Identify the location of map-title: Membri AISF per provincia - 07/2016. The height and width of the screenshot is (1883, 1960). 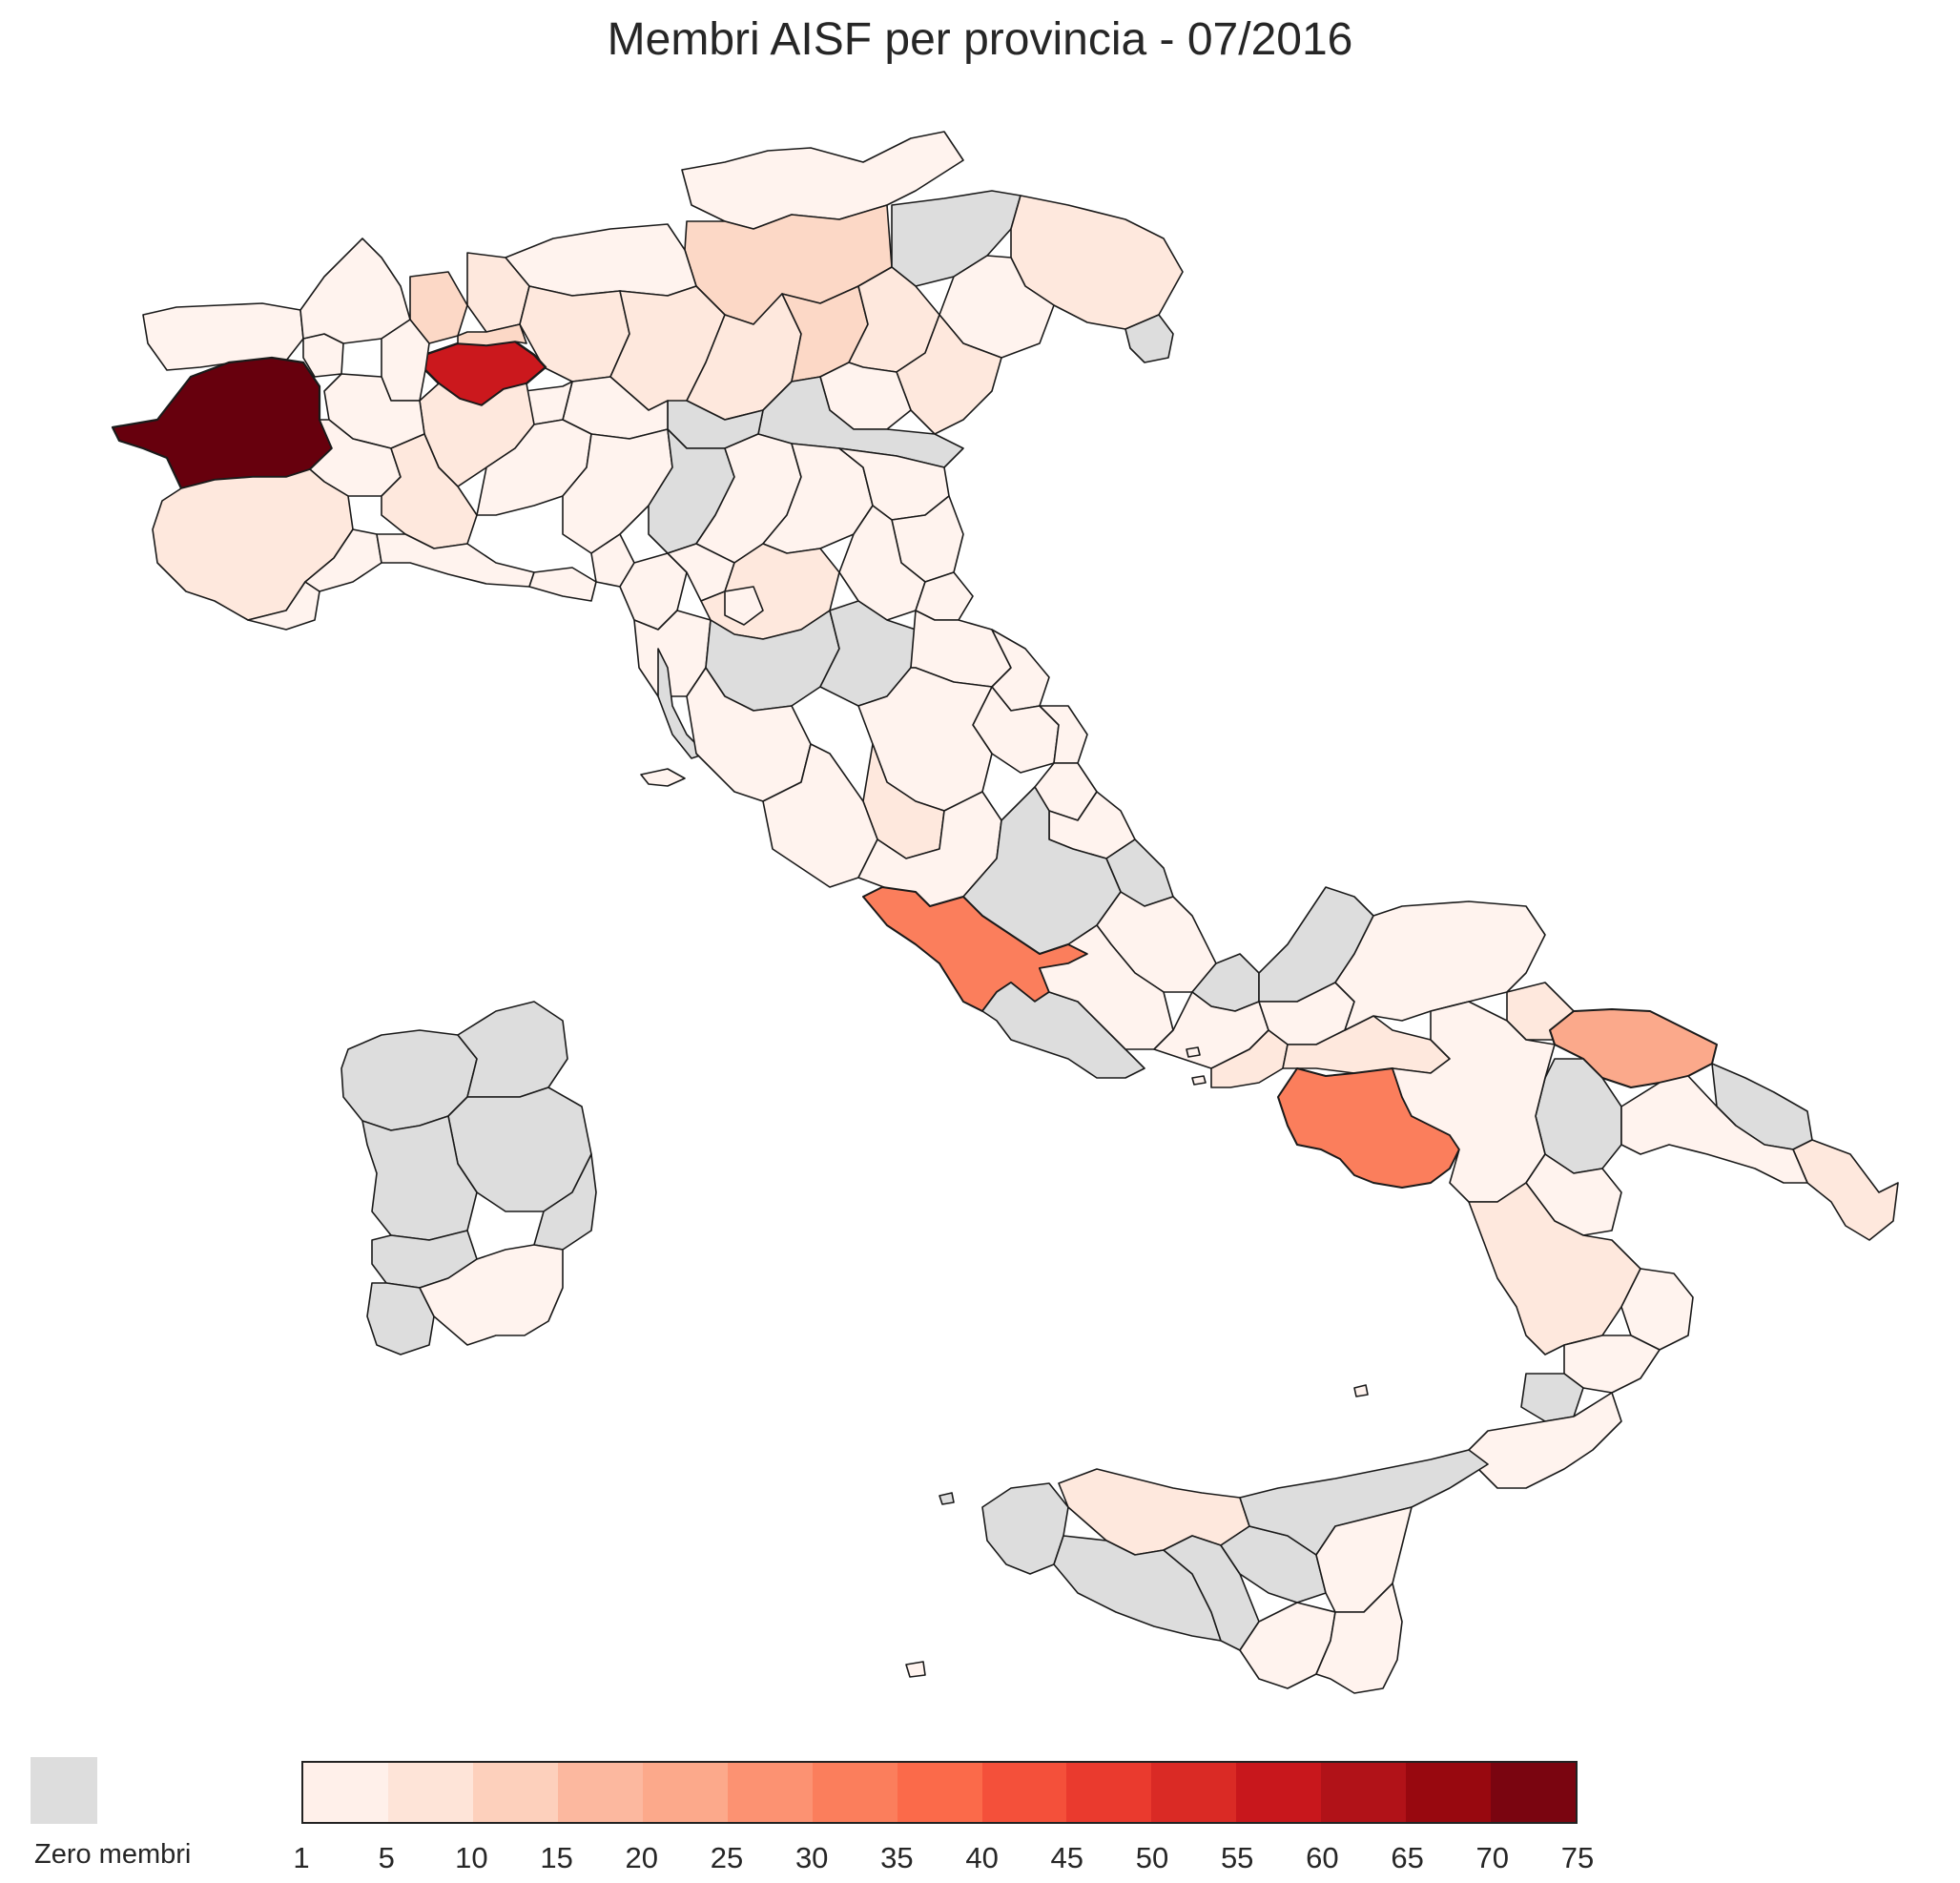
(980, 39).